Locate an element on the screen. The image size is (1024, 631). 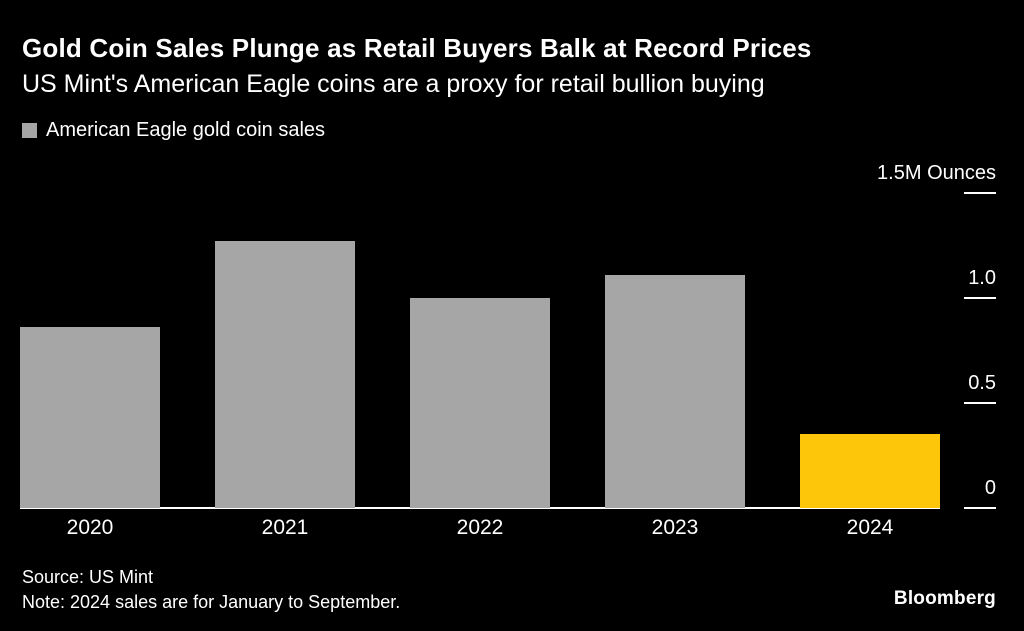
x-axis-label-2021: 2021 is located at coordinates (285, 527).